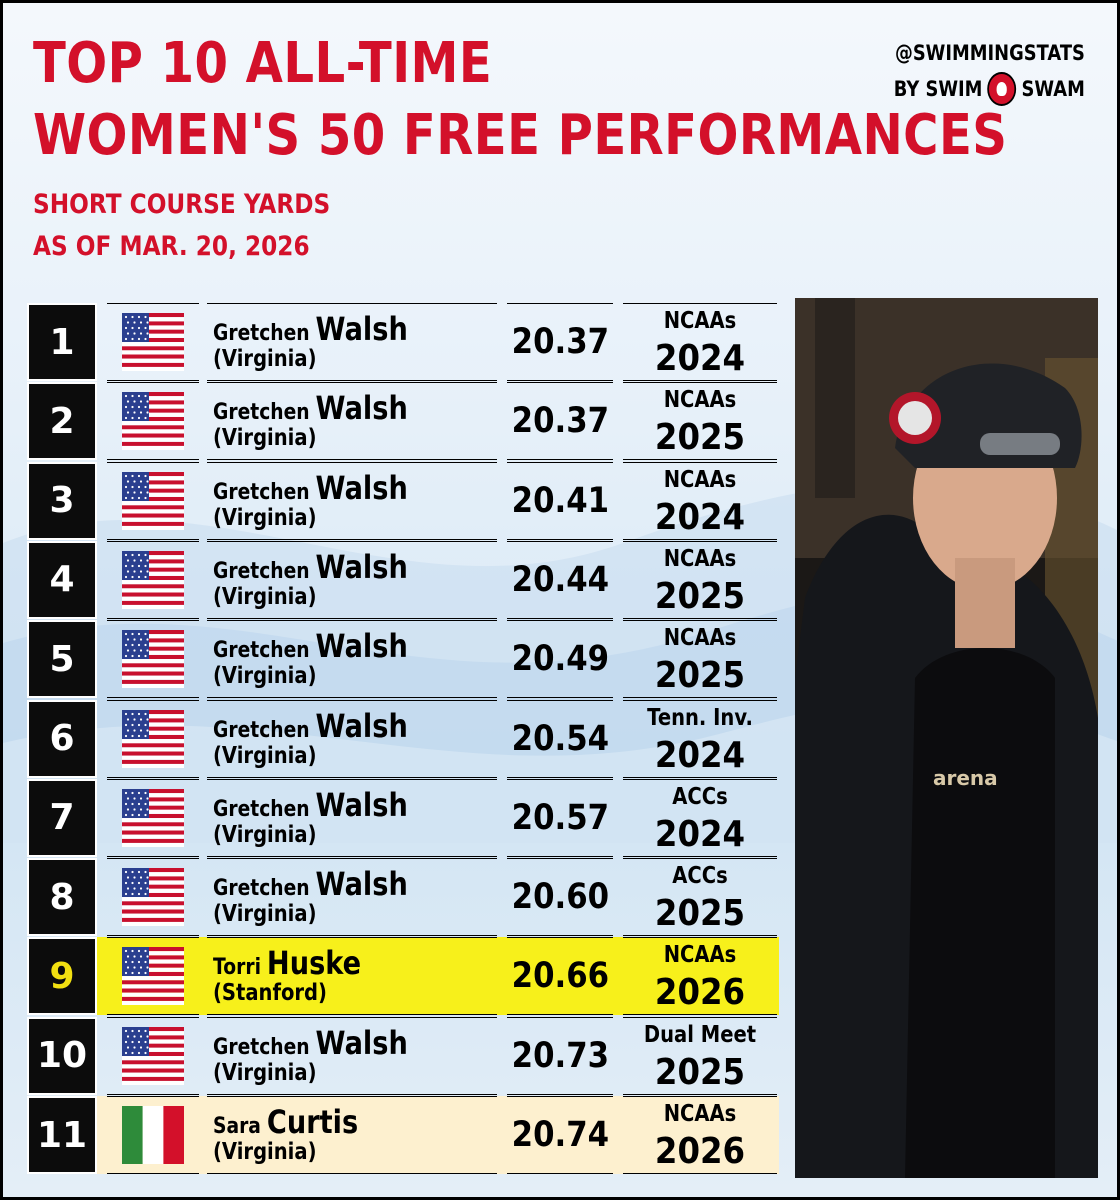  What do you see at coordinates (938, 89) in the screenshot?
I see `brand-by-left: BY SWIM` at bounding box center [938, 89].